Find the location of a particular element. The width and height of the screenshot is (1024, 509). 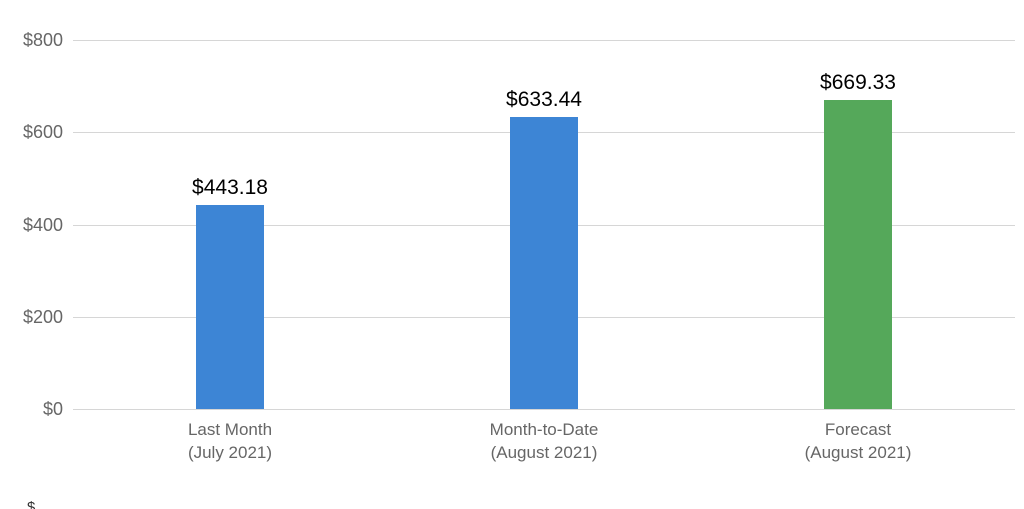

x-tick-label: Last Month (July 2021) is located at coordinates (230, 441).